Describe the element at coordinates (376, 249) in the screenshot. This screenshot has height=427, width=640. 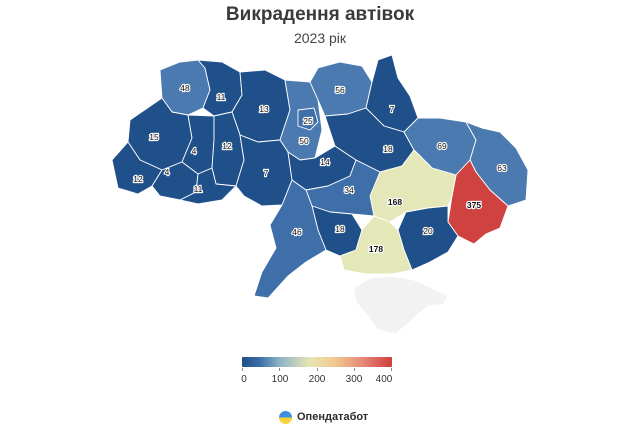
I see `label-kherson: 178` at that location.